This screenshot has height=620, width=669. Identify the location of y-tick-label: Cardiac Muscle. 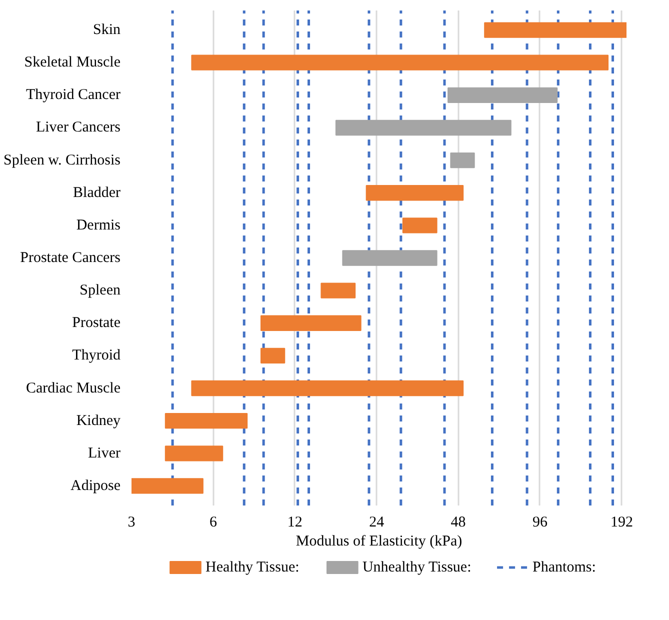
(73, 388).